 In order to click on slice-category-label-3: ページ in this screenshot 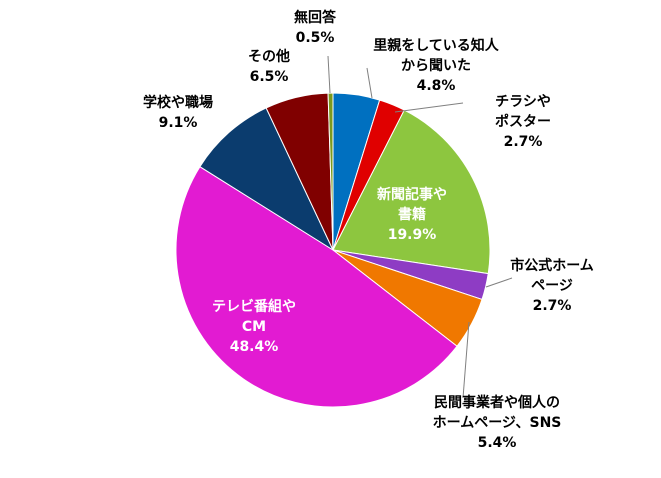, I will do `click(552, 286)`.